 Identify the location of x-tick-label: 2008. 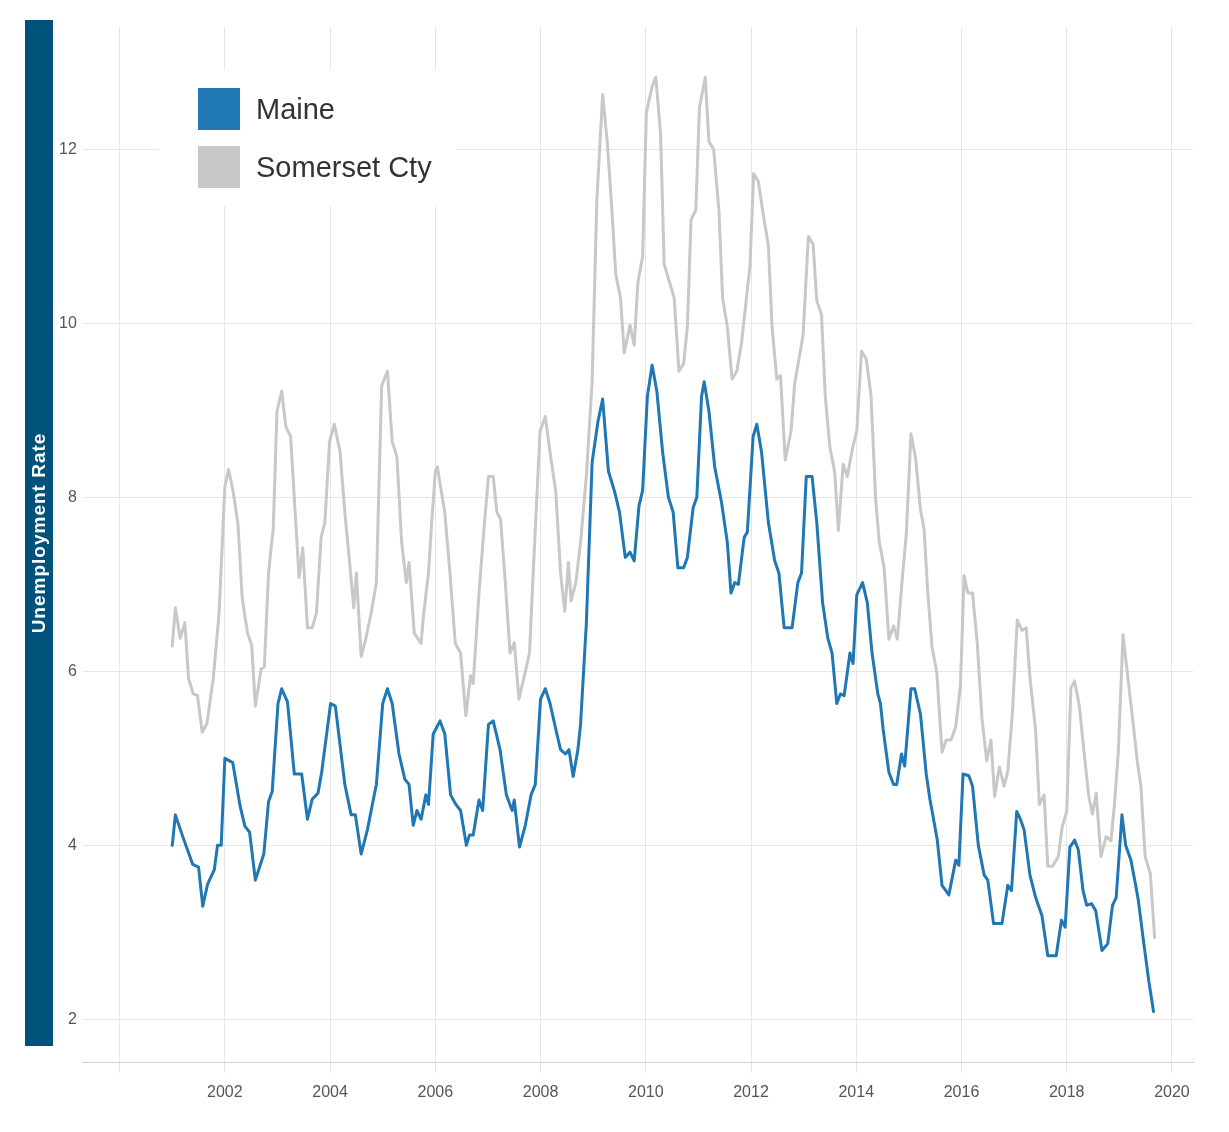
(540, 1091).